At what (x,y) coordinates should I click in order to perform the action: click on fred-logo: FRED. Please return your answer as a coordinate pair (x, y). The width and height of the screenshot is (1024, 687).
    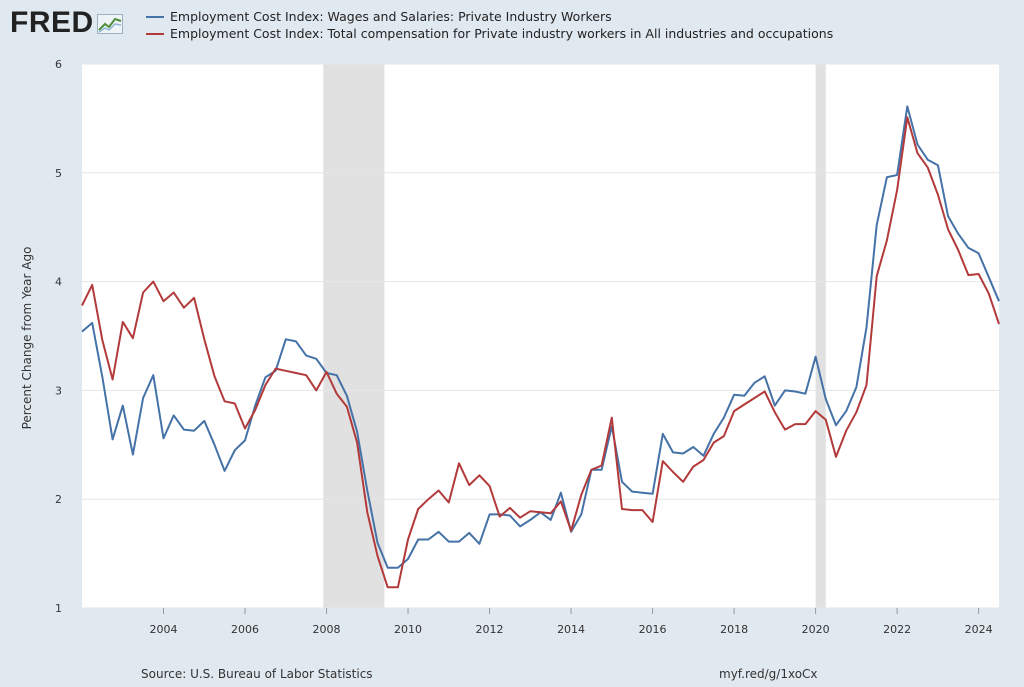
    Looking at the image, I should click on (66, 23).